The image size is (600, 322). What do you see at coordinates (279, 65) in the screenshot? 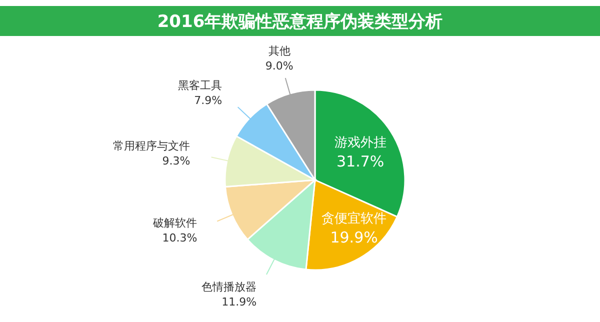
I see `data-label: 9.0%` at bounding box center [279, 65].